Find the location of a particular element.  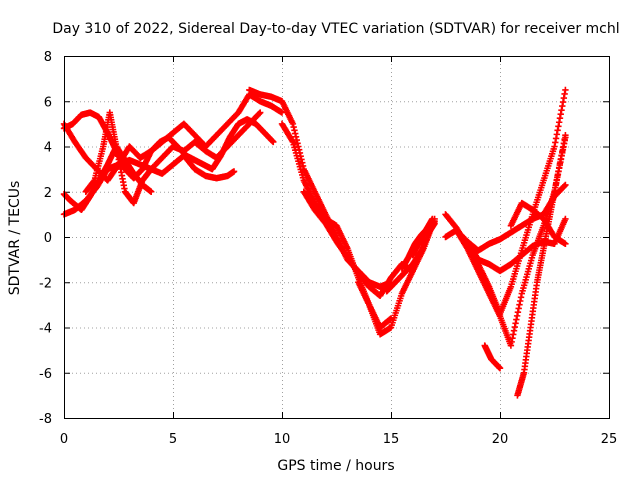

y-tick-label: -6 is located at coordinates (45, 374).